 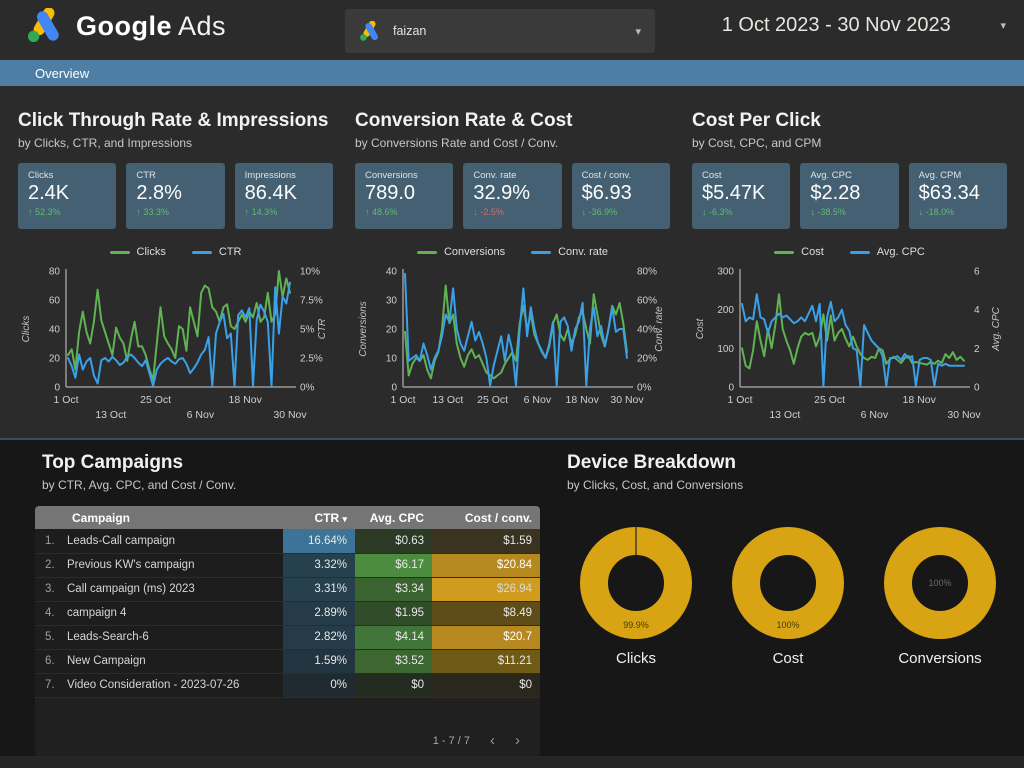 What do you see at coordinates (159, 517) in the screenshot?
I see `header-campaign: Campaign` at bounding box center [159, 517].